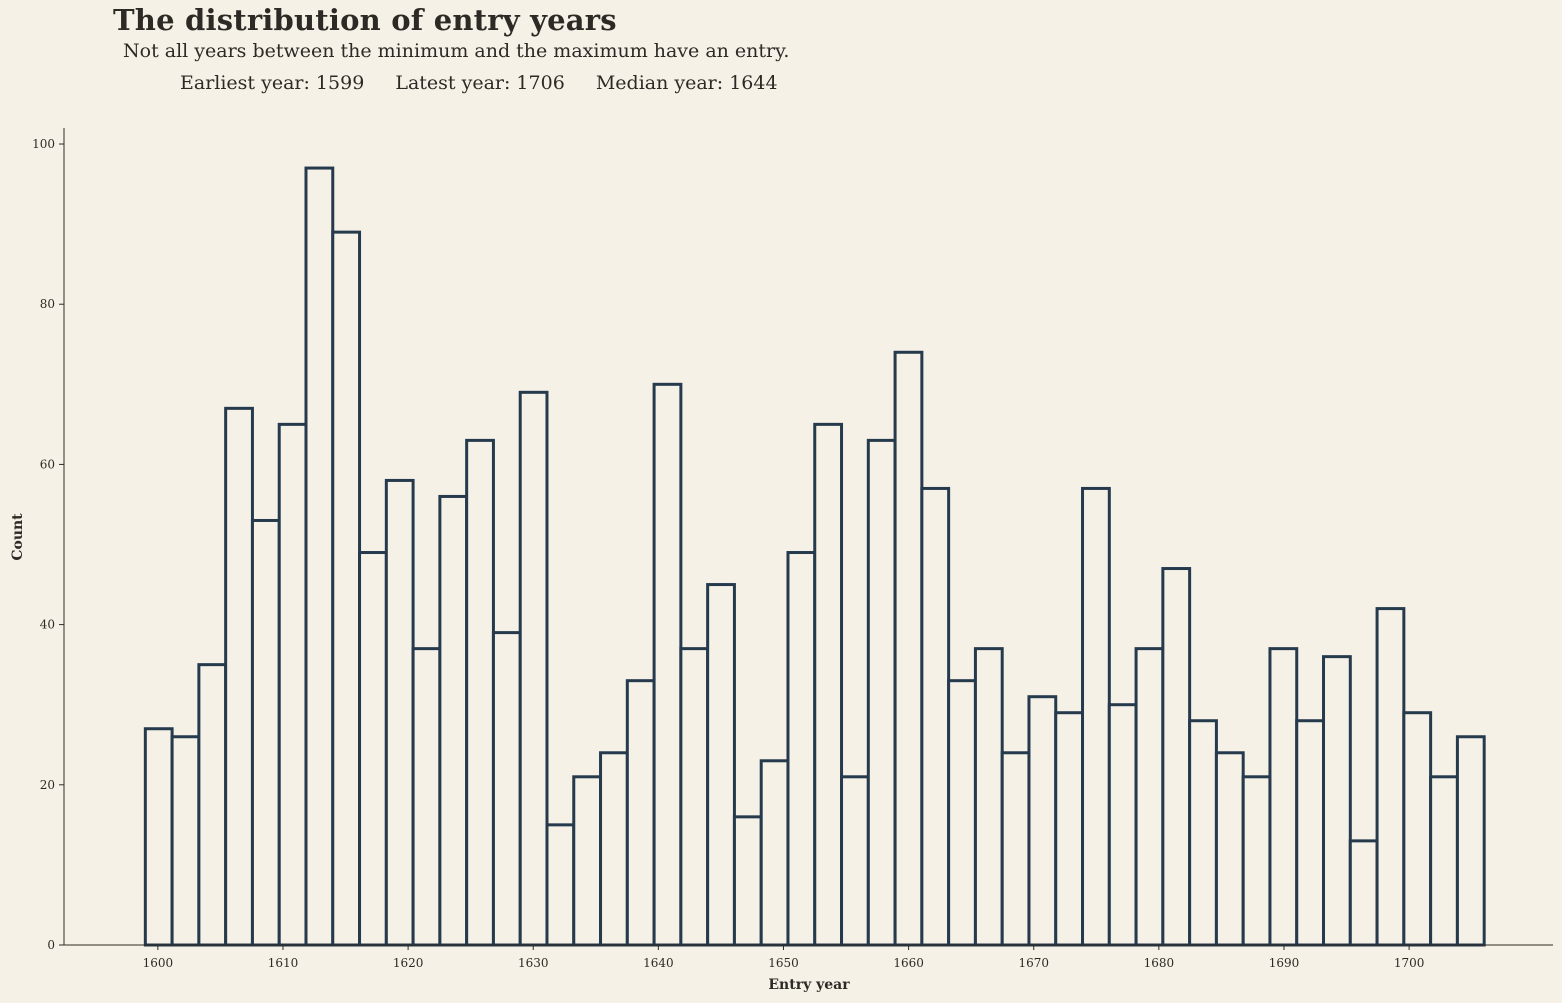 This screenshot has height=1003, width=1562. I want to click on x-tick-label: 1650, so click(783, 963).